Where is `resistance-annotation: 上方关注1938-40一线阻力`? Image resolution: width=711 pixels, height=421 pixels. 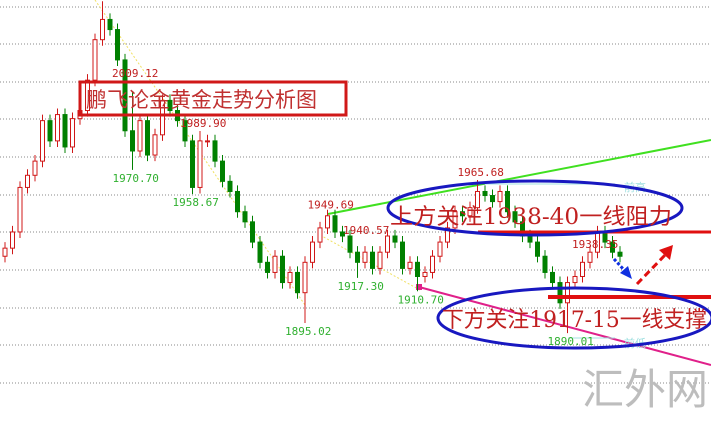 resistance-annotation: 上方关注1938-40一线阻力 is located at coordinates (531, 217).